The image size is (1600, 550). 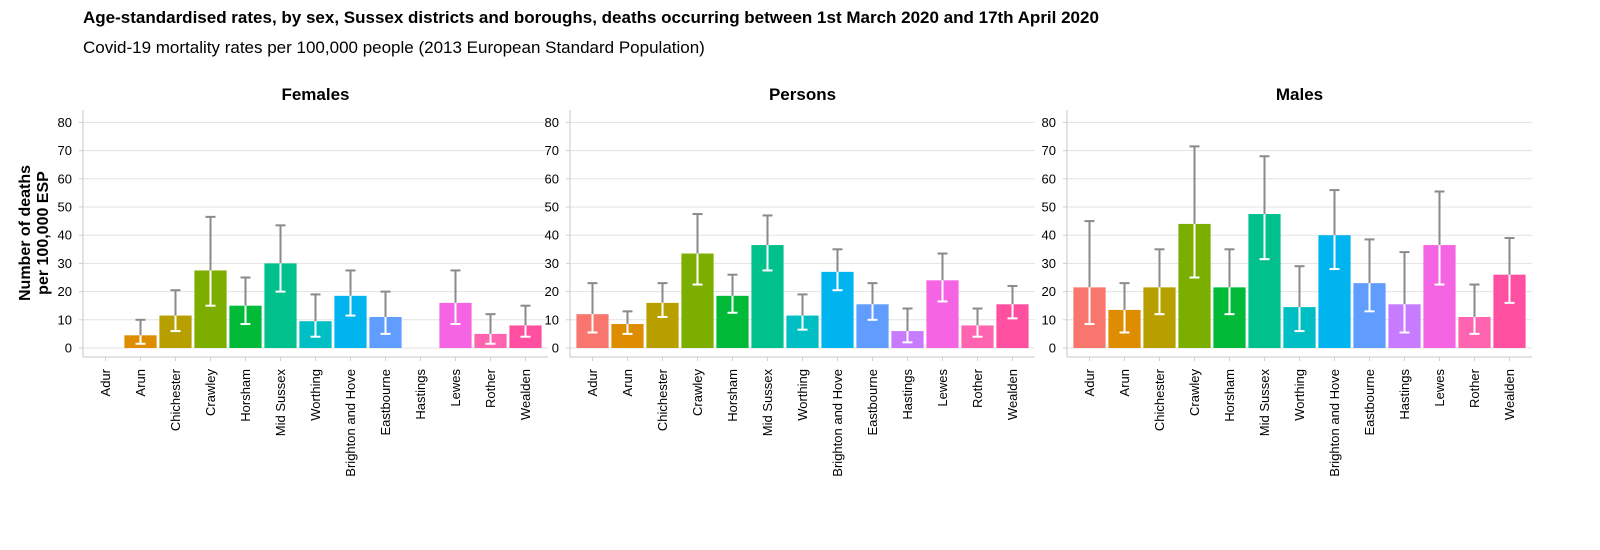 What do you see at coordinates (25, 233) in the screenshot?
I see `y-axis-title: Number of deaths` at bounding box center [25, 233].